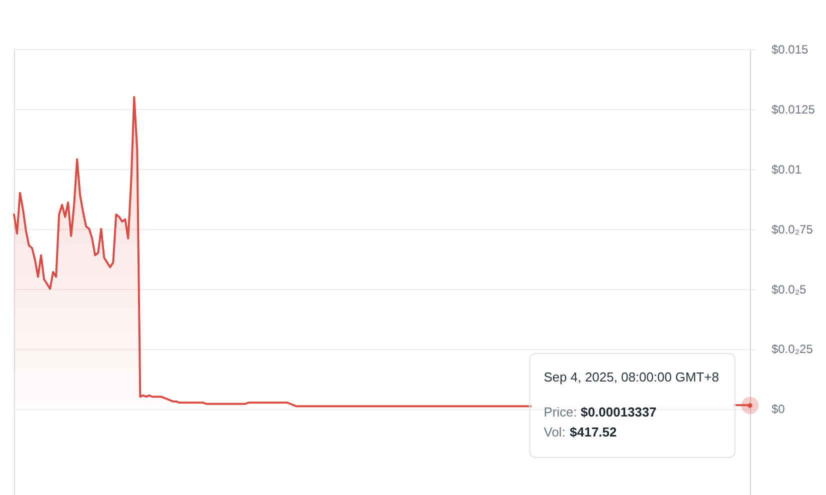 The width and height of the screenshot is (826, 495). What do you see at coordinates (632, 376) in the screenshot?
I see `annotation: Sep 4, 2025, 08:00:00 GMT+8` at bounding box center [632, 376].